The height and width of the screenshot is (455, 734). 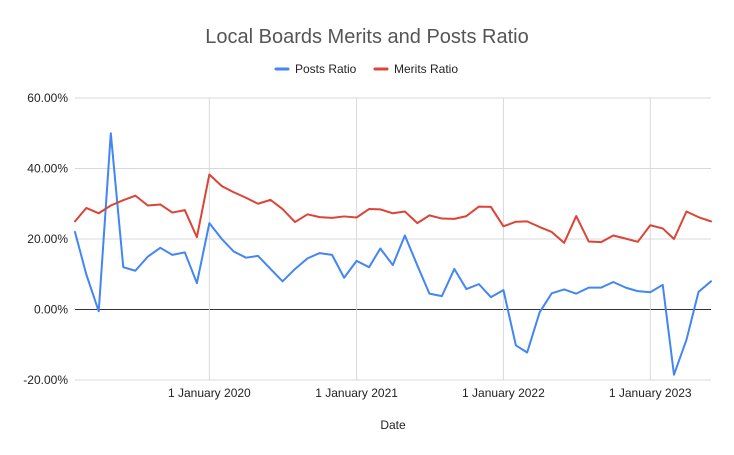 What do you see at coordinates (650, 393) in the screenshot?
I see `x-tick-label: 1 January 2023` at bounding box center [650, 393].